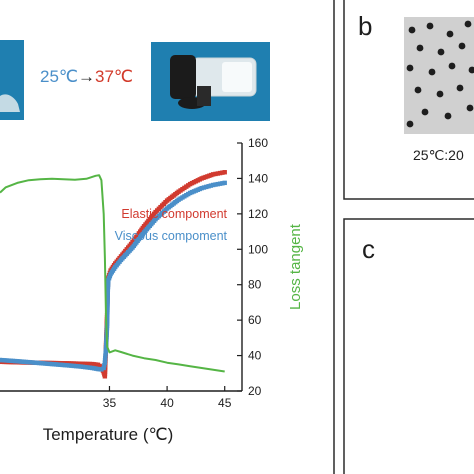 Image resolution: width=474 pixels, height=474 pixels. I want to click on y2-tick-label: 60, so click(255, 320).